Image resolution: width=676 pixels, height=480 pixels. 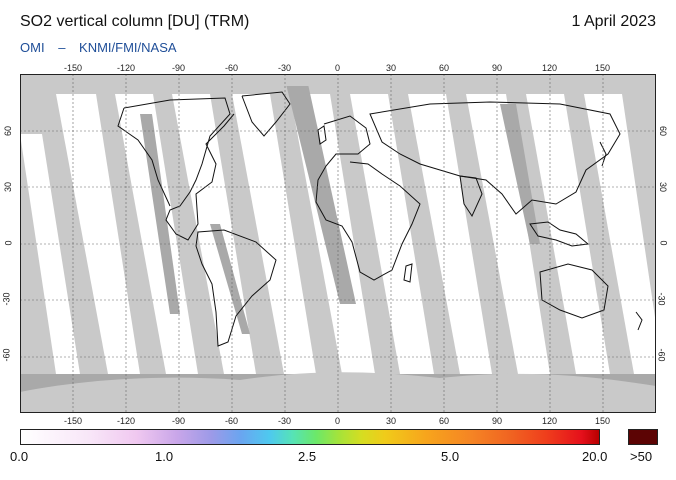 What do you see at coordinates (73, 68) in the screenshot?
I see `lon-tick-top: -150` at bounding box center [73, 68].